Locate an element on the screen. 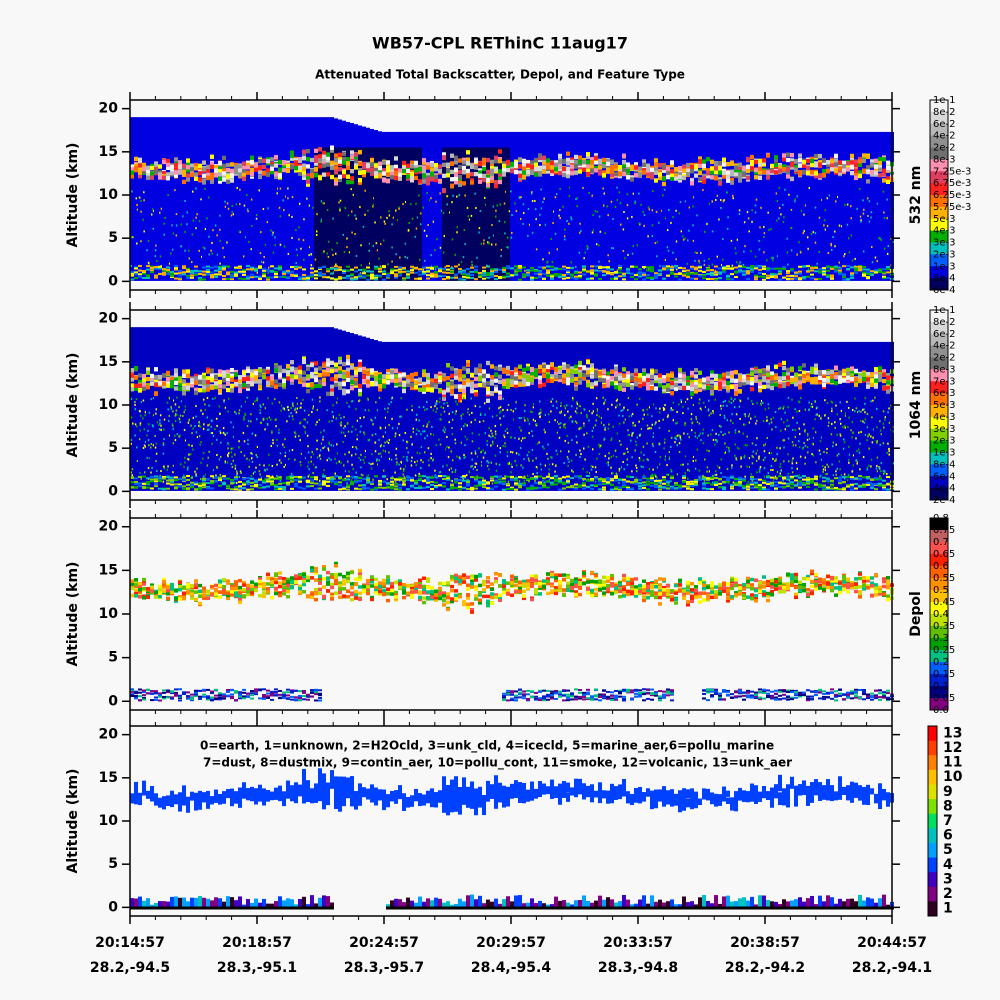  colorbar-label: 3e-3 is located at coordinates (944, 243).